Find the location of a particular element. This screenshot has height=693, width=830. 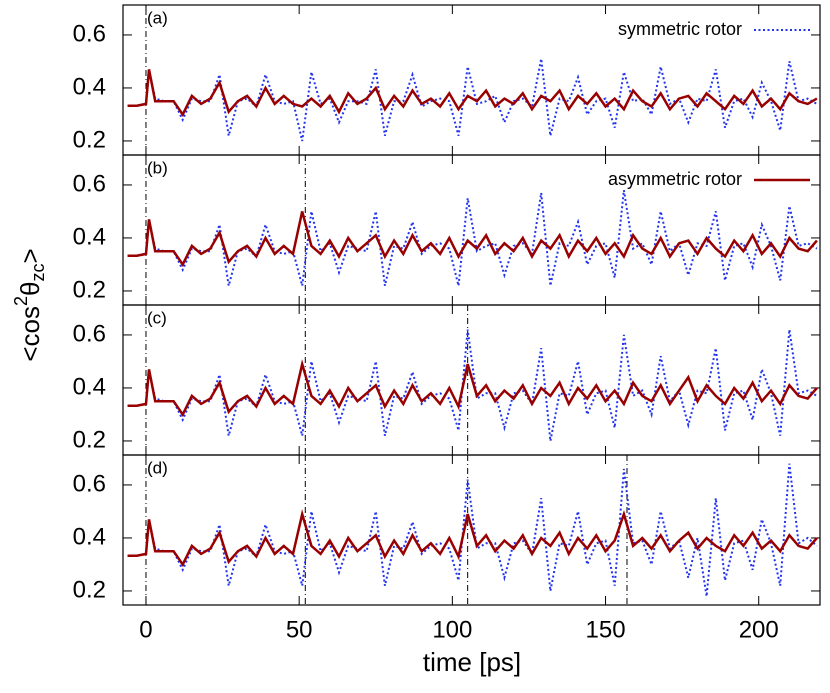

x-tick-label: 50 is located at coordinates (299, 629).